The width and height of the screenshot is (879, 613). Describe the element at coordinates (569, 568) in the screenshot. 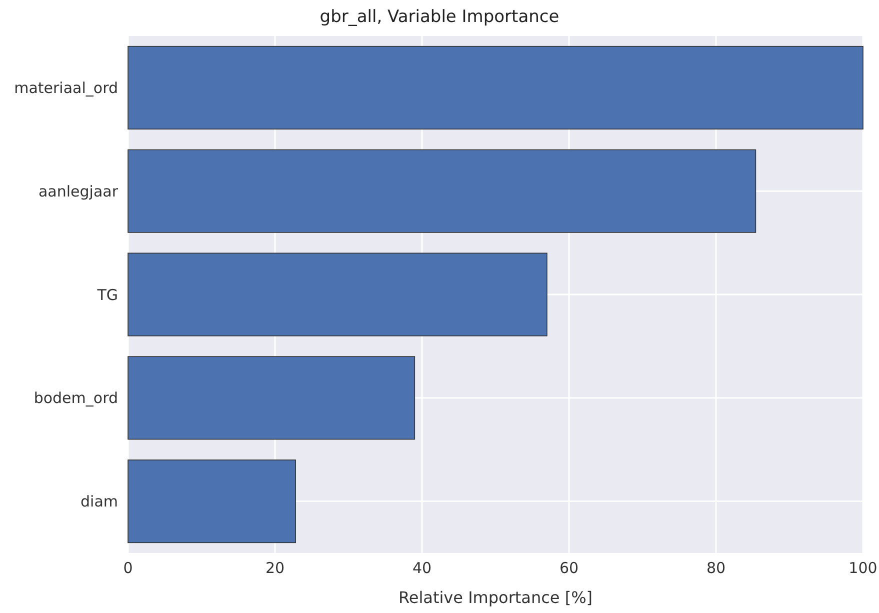

I see `x-tick-label: 60` at that location.